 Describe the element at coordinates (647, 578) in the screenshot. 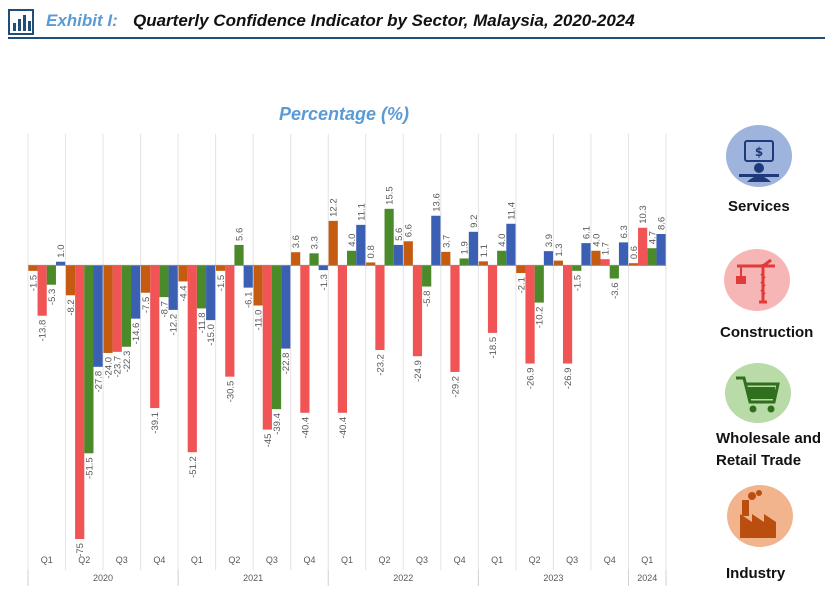

I see `year-group-label: 2024` at that location.